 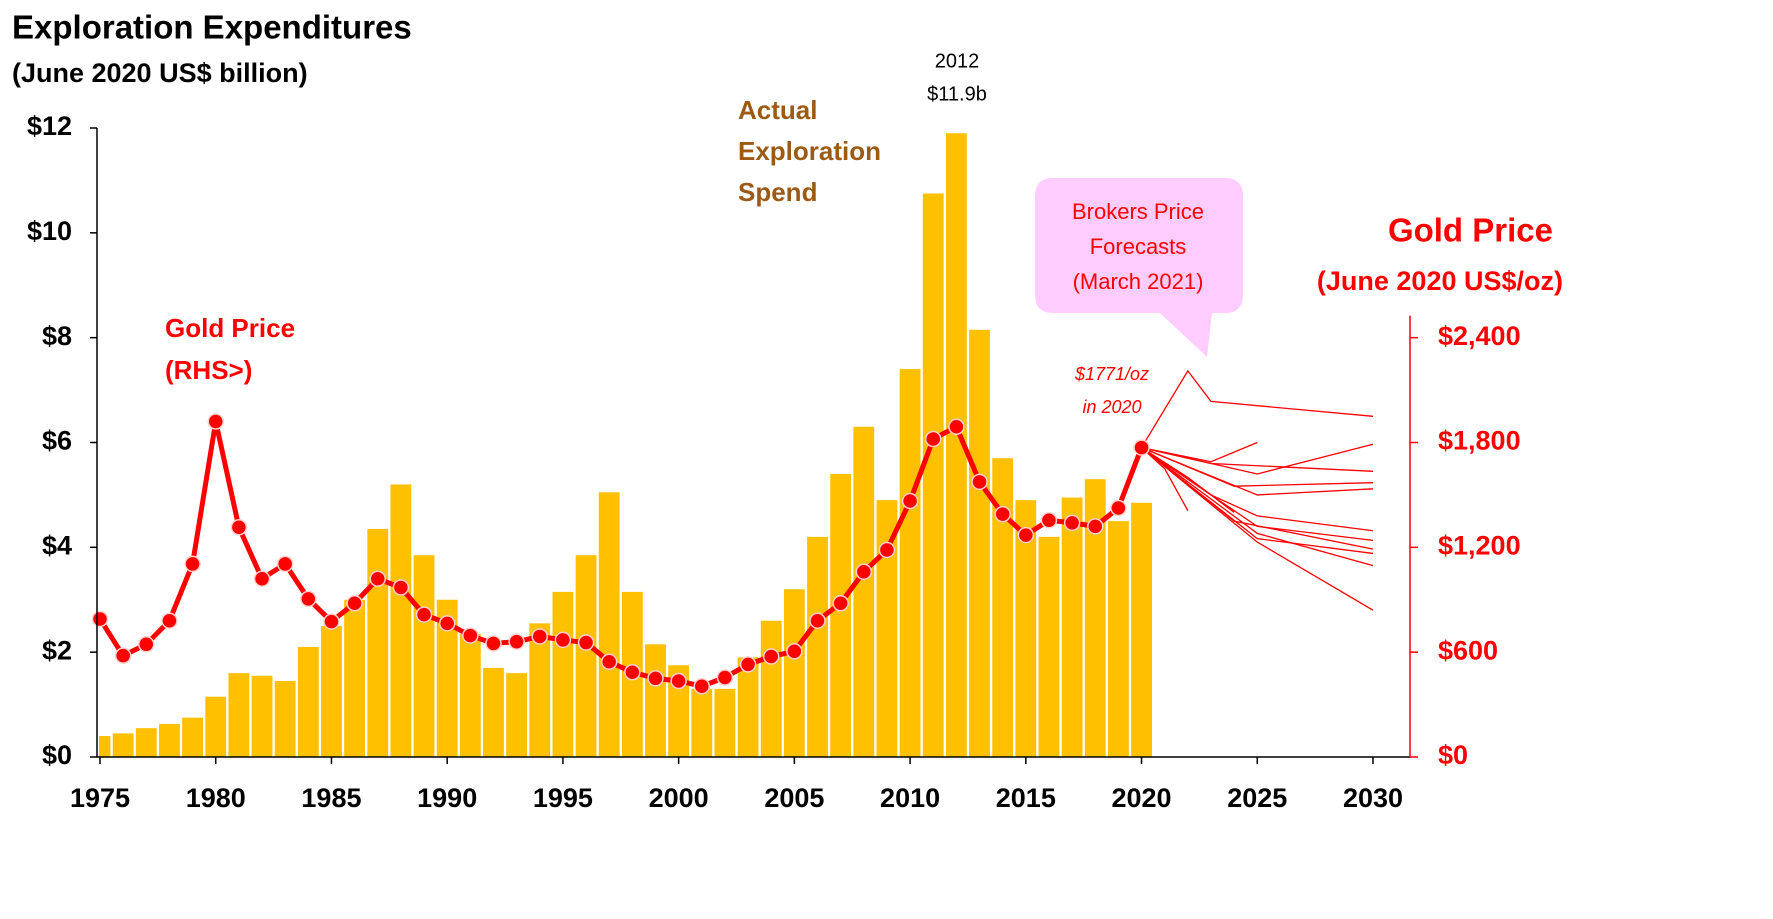 I want to click on series-label: Gold Price, so click(x=230, y=328).